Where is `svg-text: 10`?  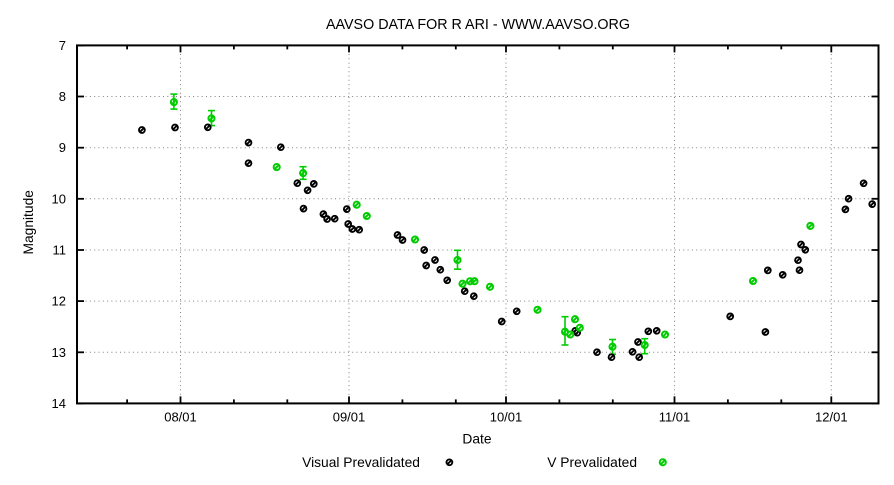 svg-text: 10 is located at coordinates (59, 198).